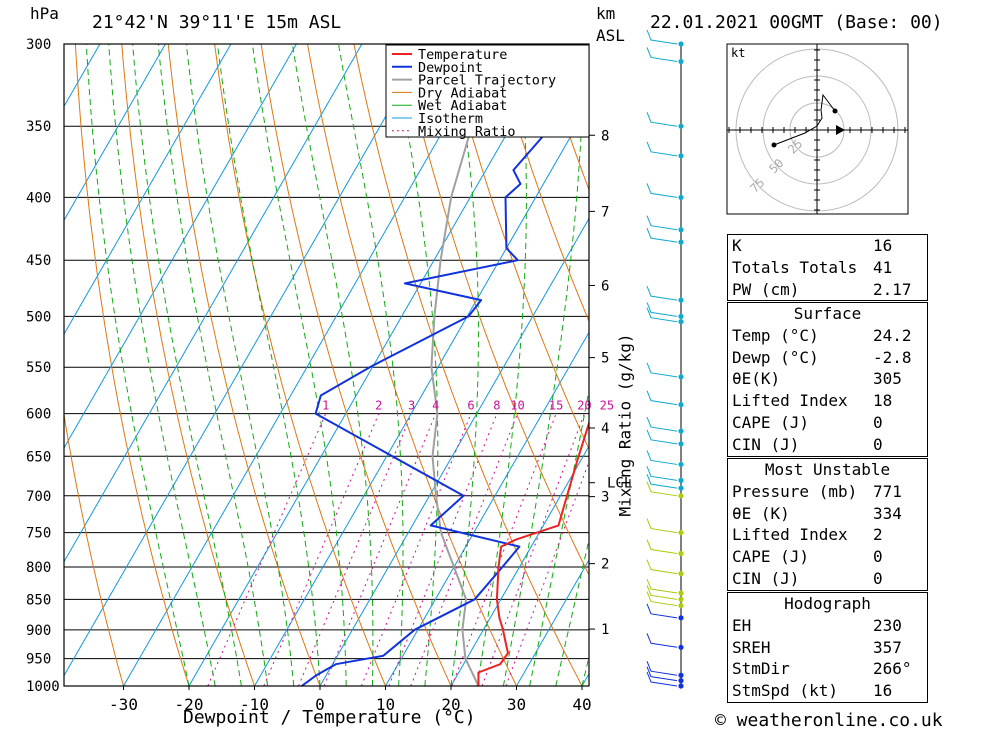  I want to click on stat-label: θE (K), so click(761, 513).